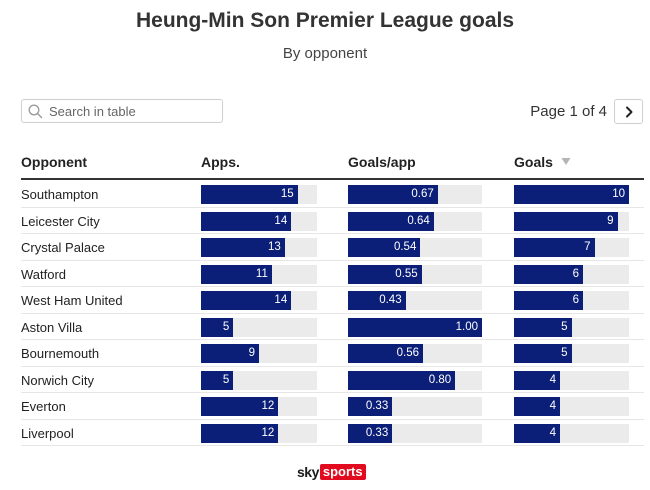  I want to click on logo-sky: sky, so click(308, 472).